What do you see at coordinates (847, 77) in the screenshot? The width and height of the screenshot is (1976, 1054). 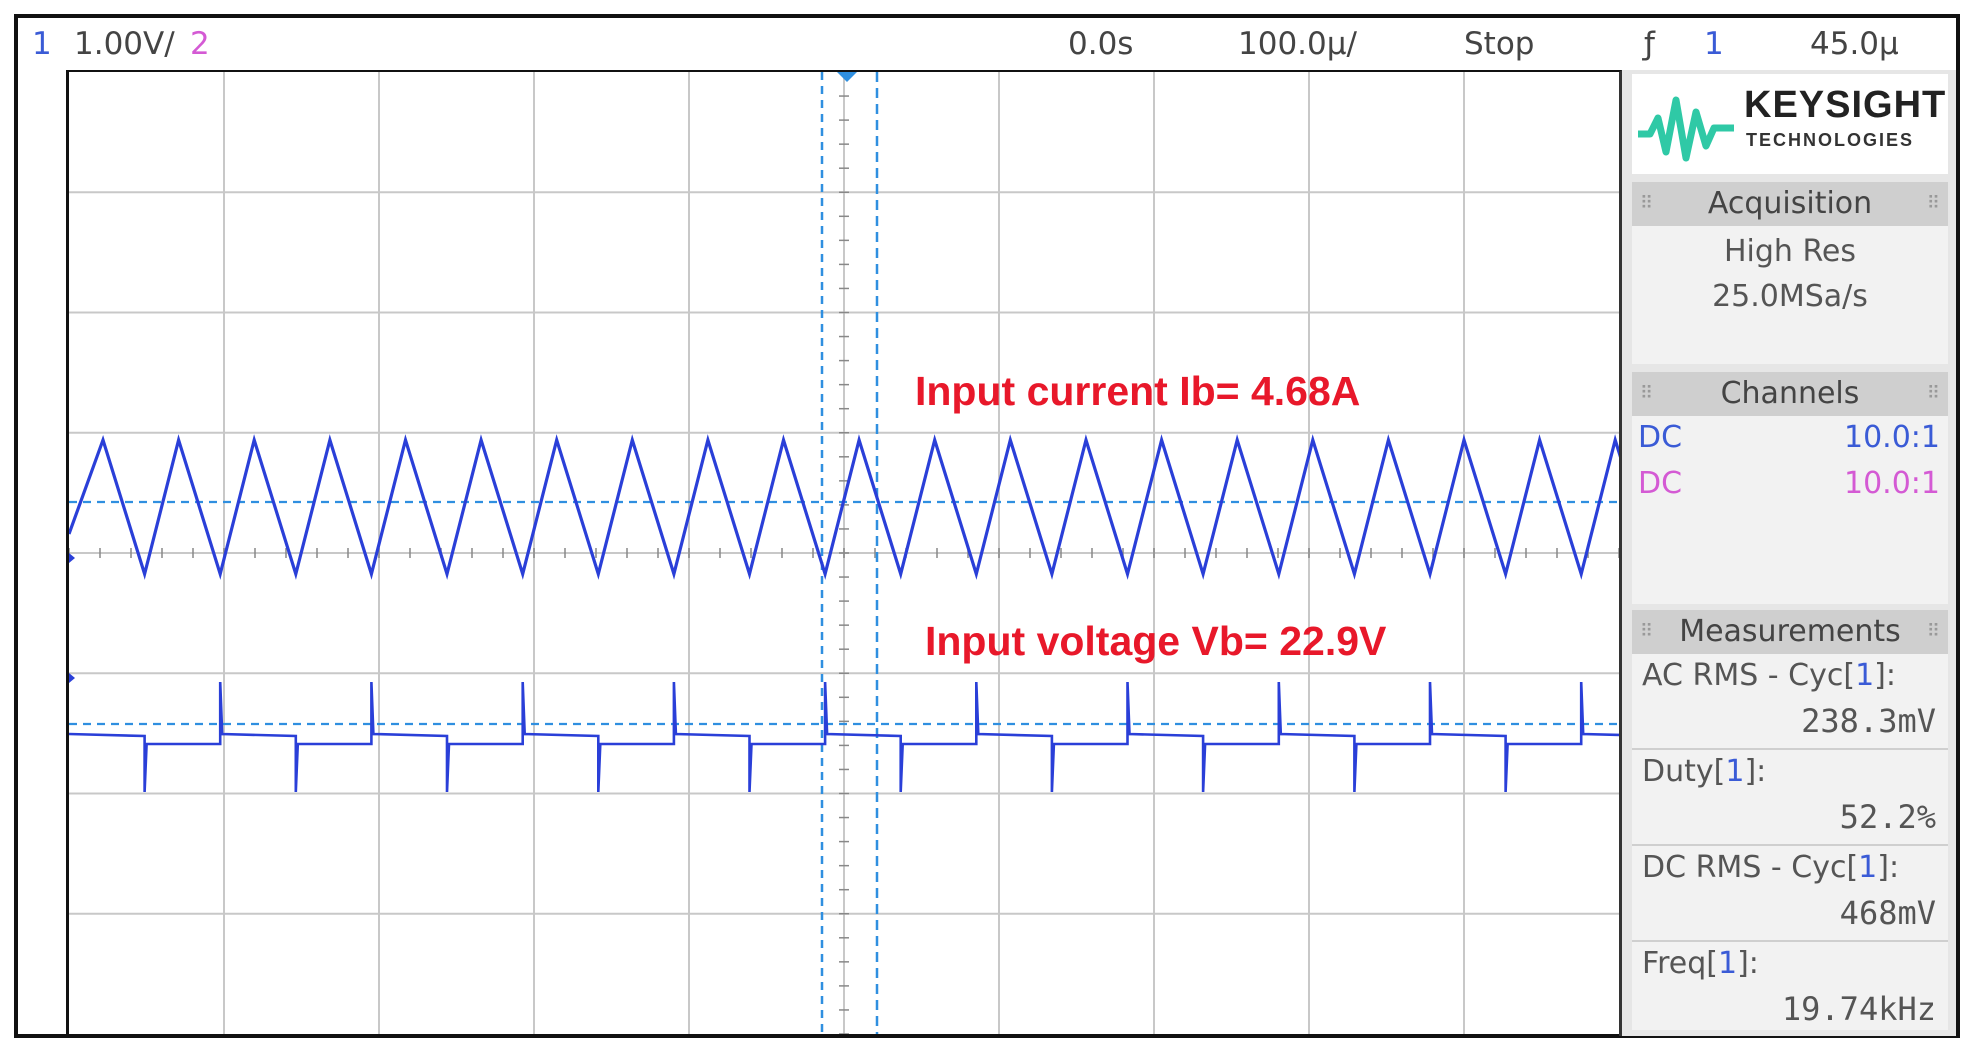 I see `trigger-position-icon` at bounding box center [847, 77].